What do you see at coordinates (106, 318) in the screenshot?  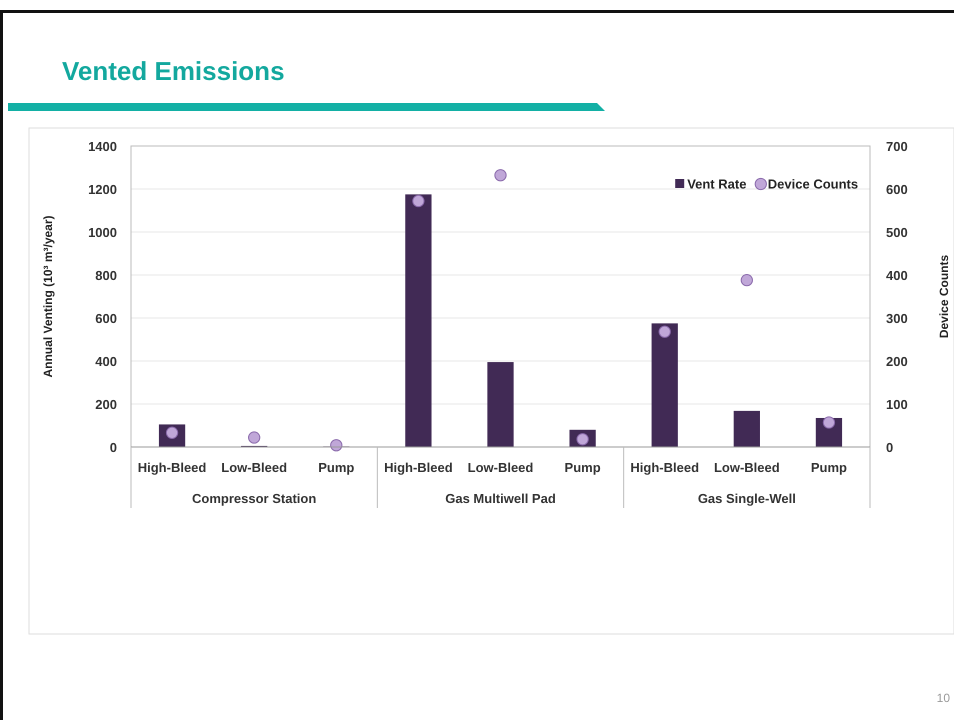 I see `y-tick-label: 600` at bounding box center [106, 318].